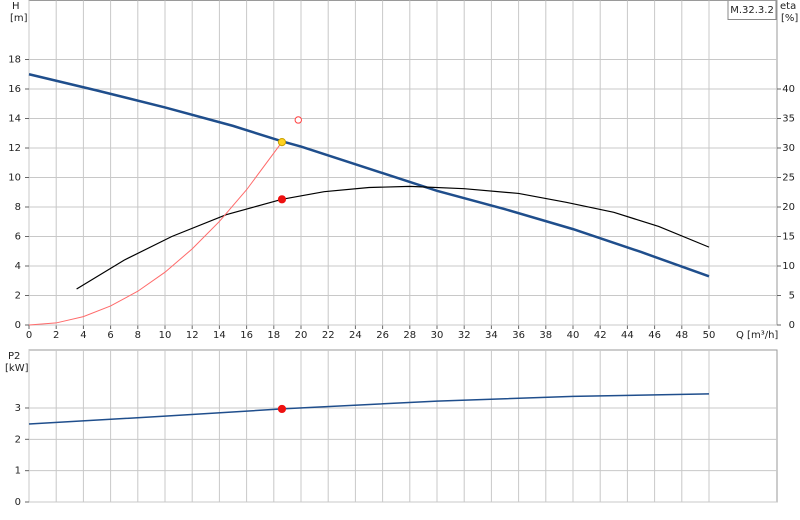  What do you see at coordinates (792, 296) in the screenshot?
I see `y2-tick-label: 5` at bounding box center [792, 296].